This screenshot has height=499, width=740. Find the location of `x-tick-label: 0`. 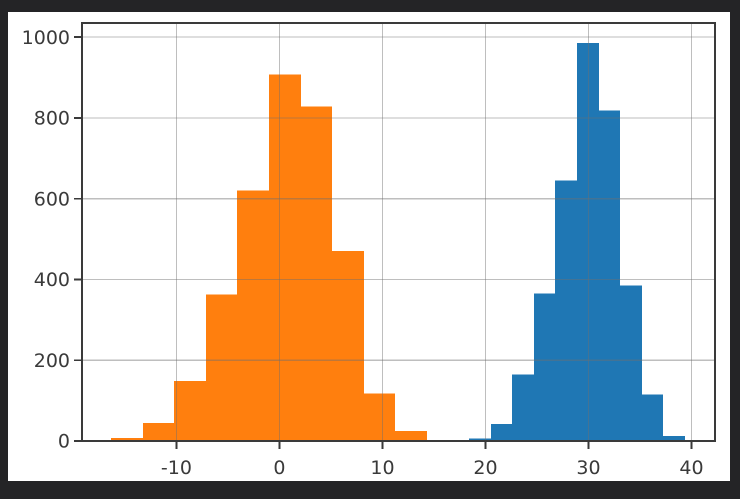

x-tick-label: 0 is located at coordinates (279, 468).